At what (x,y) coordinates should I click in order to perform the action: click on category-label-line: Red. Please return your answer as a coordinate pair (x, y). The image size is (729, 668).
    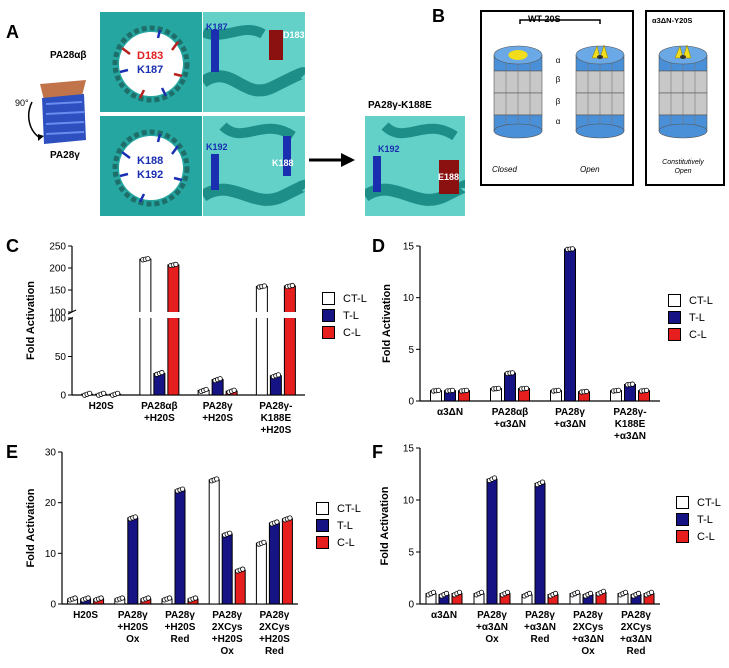
    Looking at the image, I should click on (636, 651).